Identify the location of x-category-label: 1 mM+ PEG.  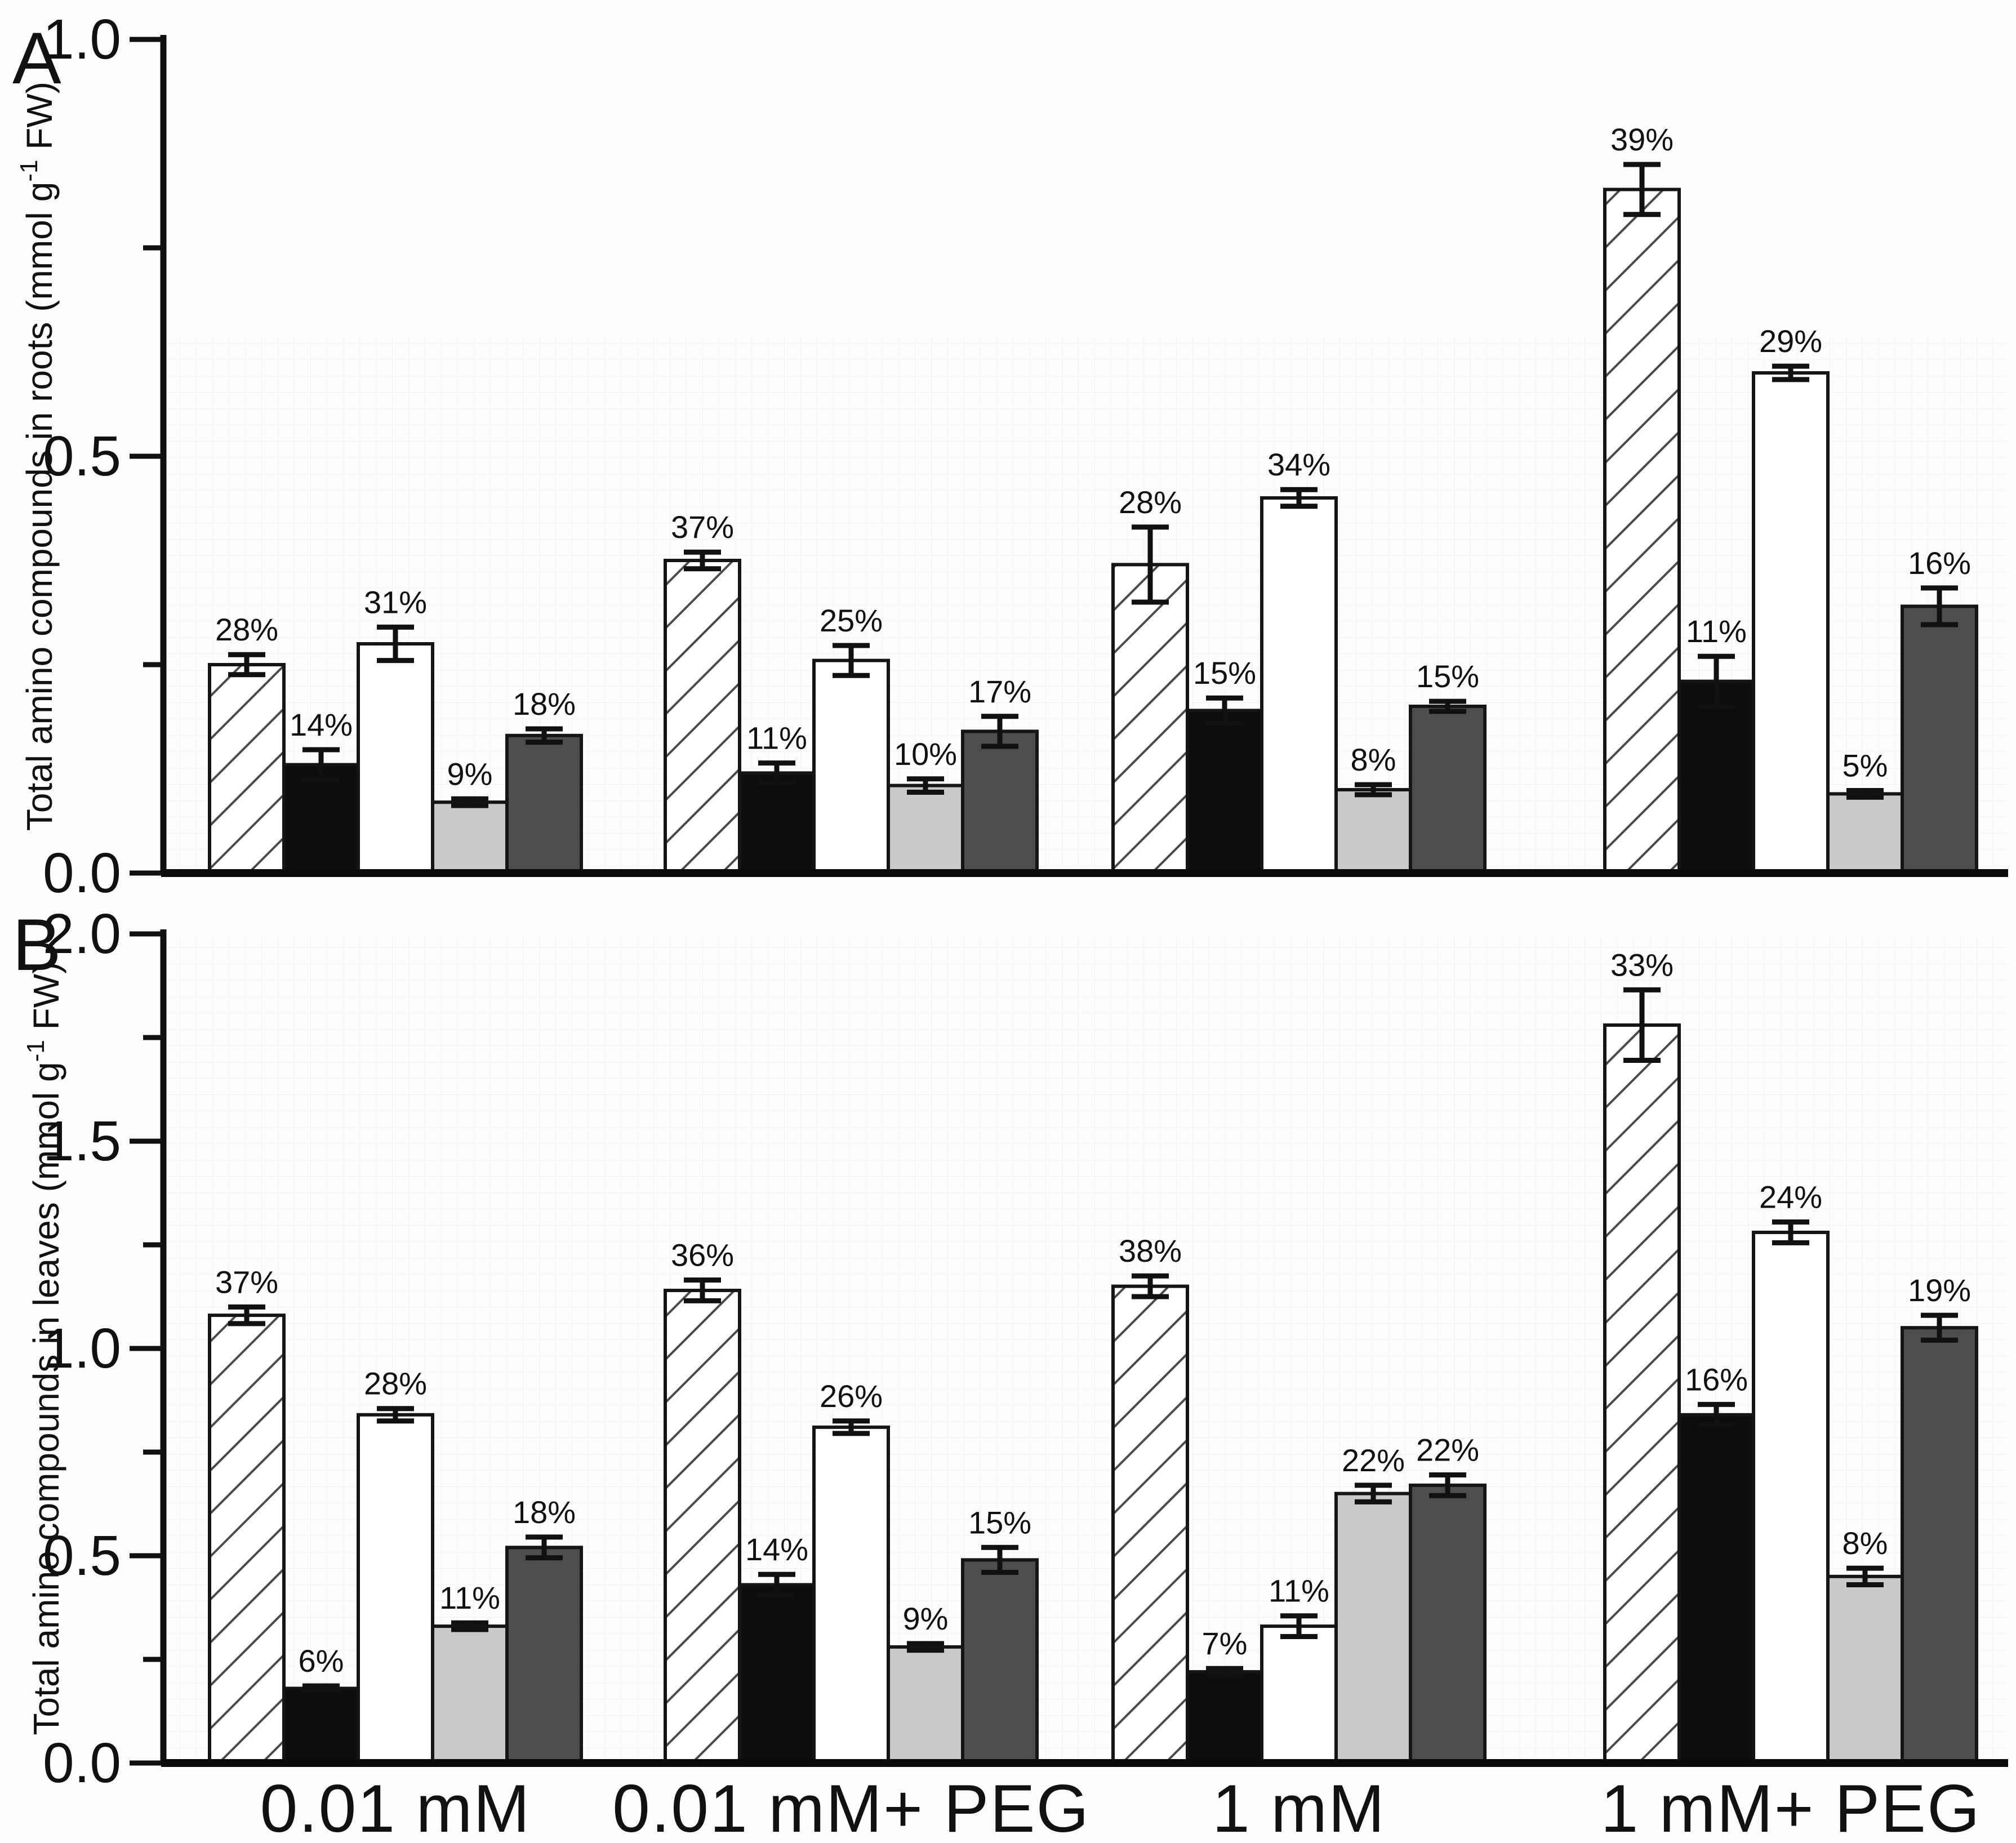
(1791, 1807).